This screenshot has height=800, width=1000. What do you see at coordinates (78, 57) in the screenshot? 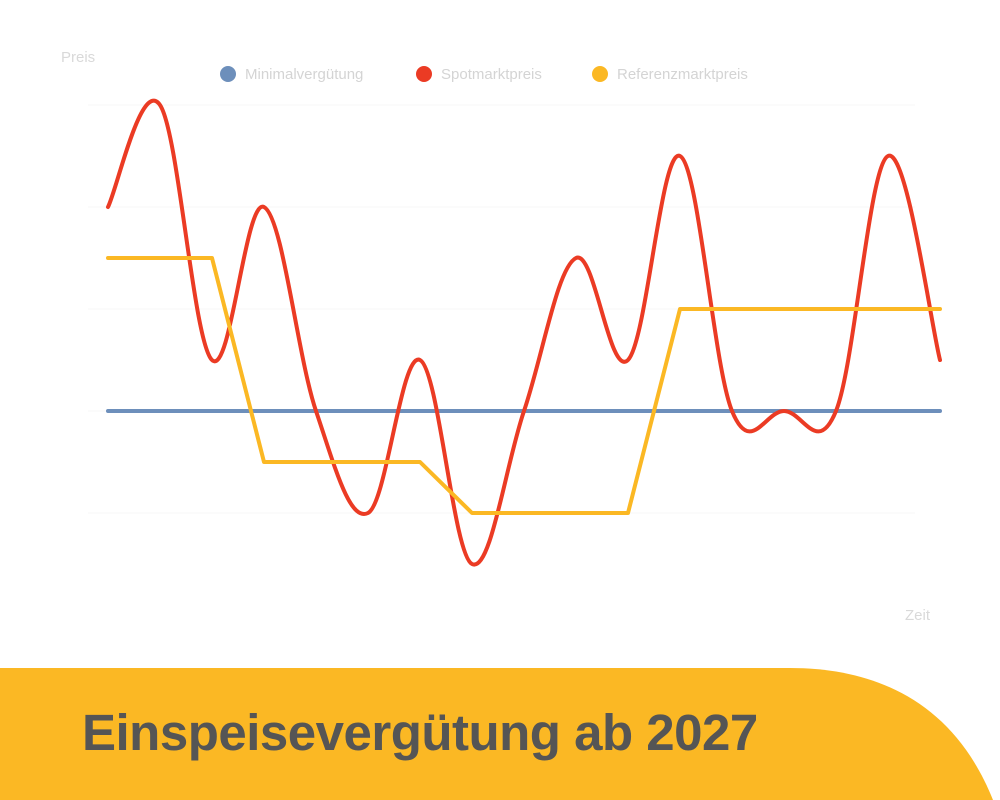
I see `y-axis-label: Preis` at bounding box center [78, 57].